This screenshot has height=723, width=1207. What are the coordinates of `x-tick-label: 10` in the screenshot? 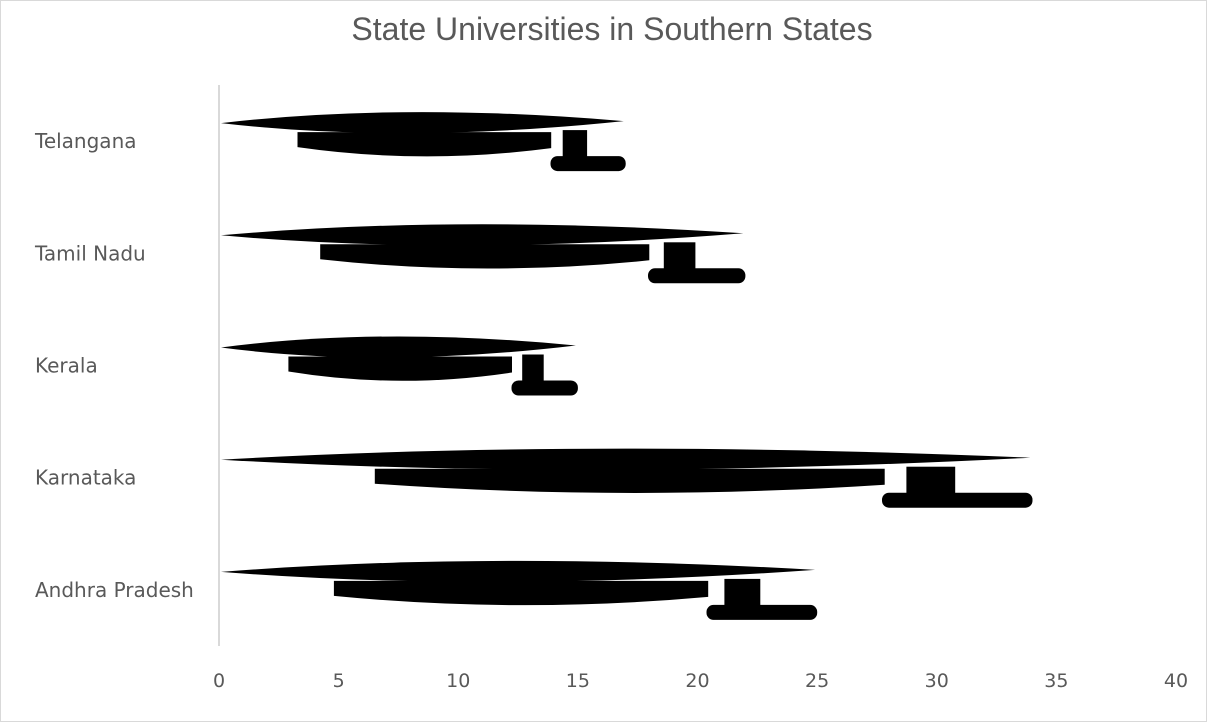 It's located at (458, 681).